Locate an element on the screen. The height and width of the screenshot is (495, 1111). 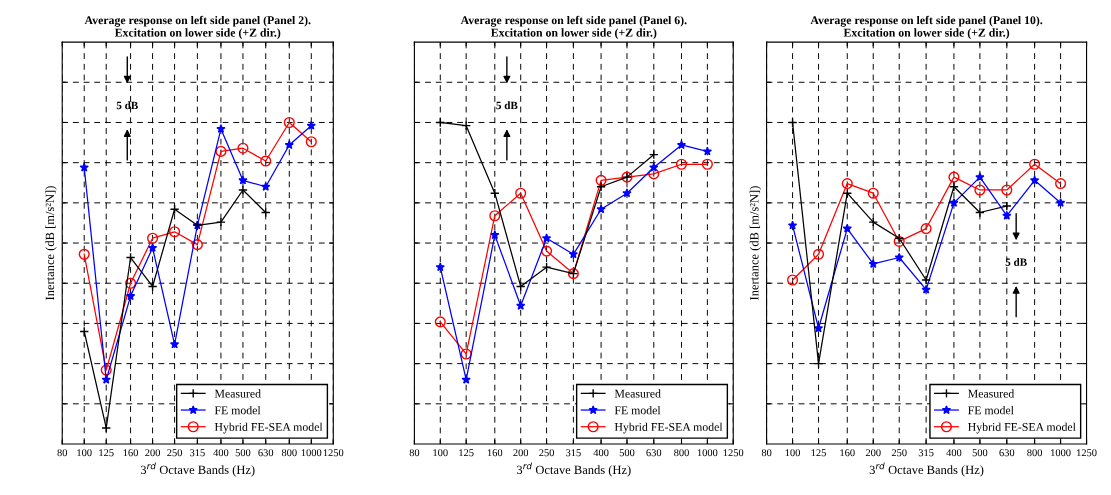
annotation: 5 dB is located at coordinates (1016, 262).